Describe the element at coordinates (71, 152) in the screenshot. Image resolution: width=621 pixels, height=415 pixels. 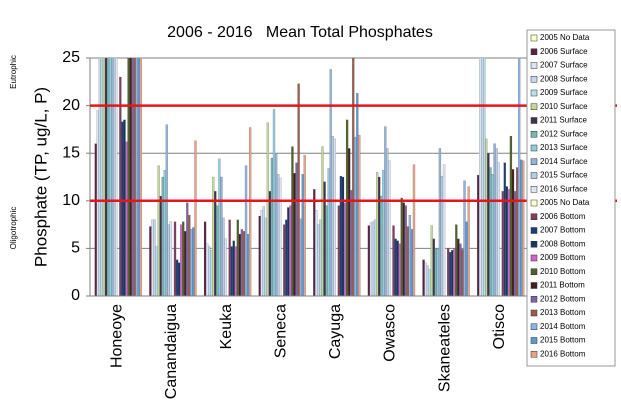
I see `y-tick-label: 15` at that location.